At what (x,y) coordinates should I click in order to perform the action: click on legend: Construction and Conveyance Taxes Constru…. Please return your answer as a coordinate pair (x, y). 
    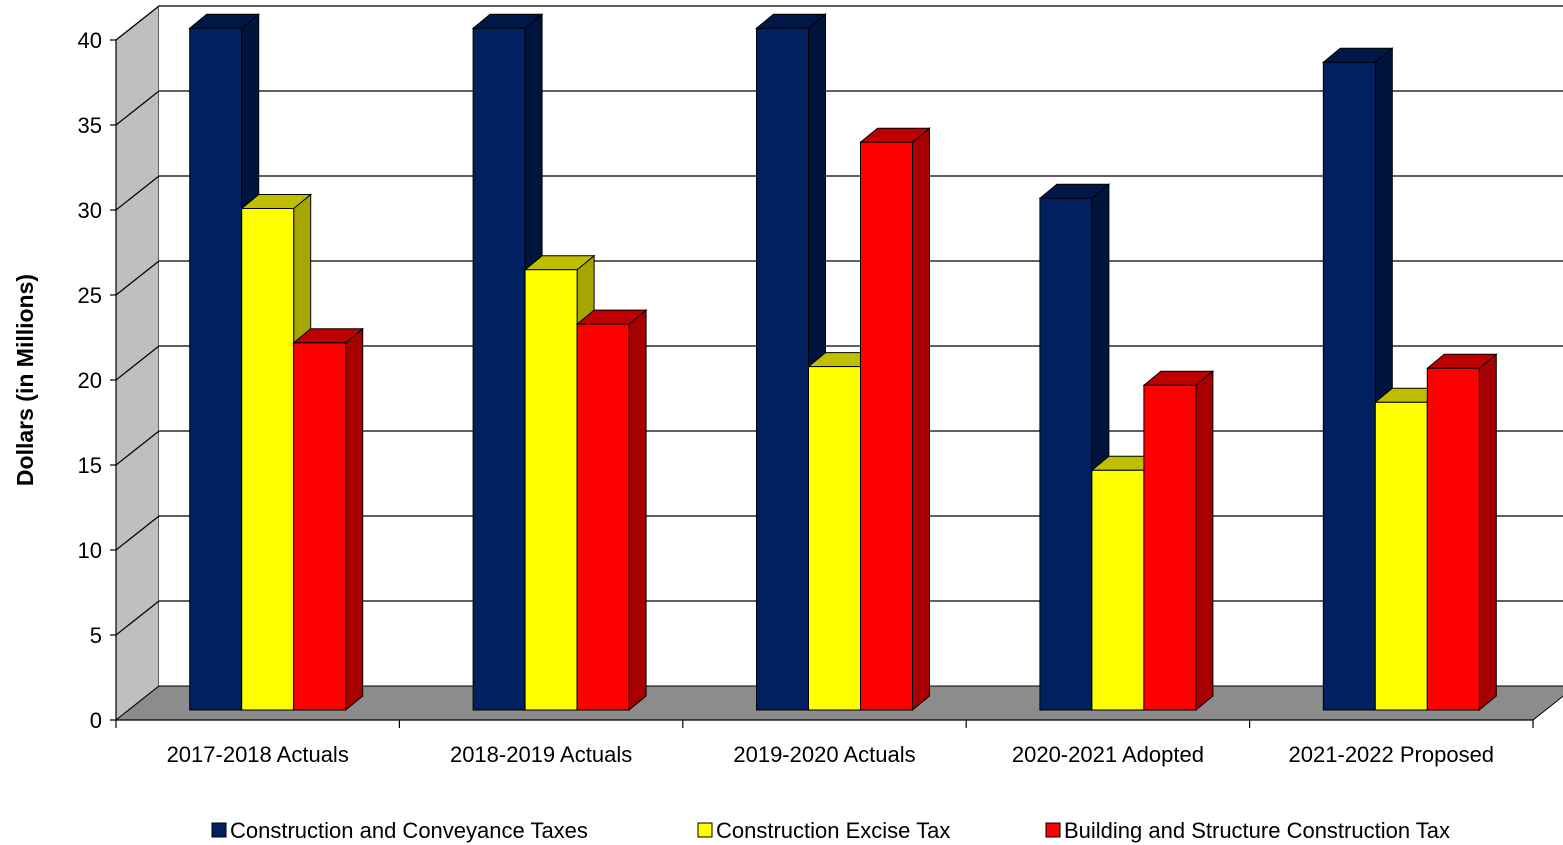
    Looking at the image, I should click on (830, 830).